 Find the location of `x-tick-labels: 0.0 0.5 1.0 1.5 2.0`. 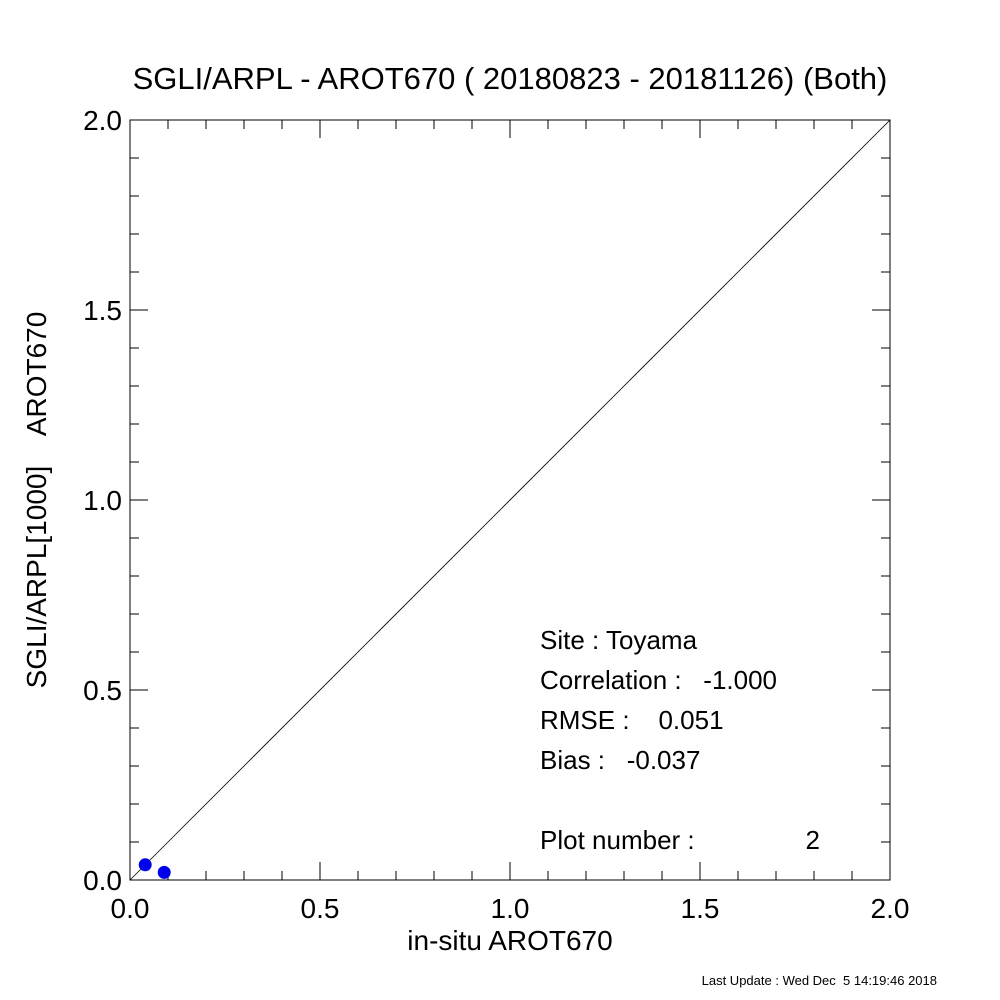

x-tick-labels: 0.0 0.5 1.0 1.5 2.0 is located at coordinates (510, 908).